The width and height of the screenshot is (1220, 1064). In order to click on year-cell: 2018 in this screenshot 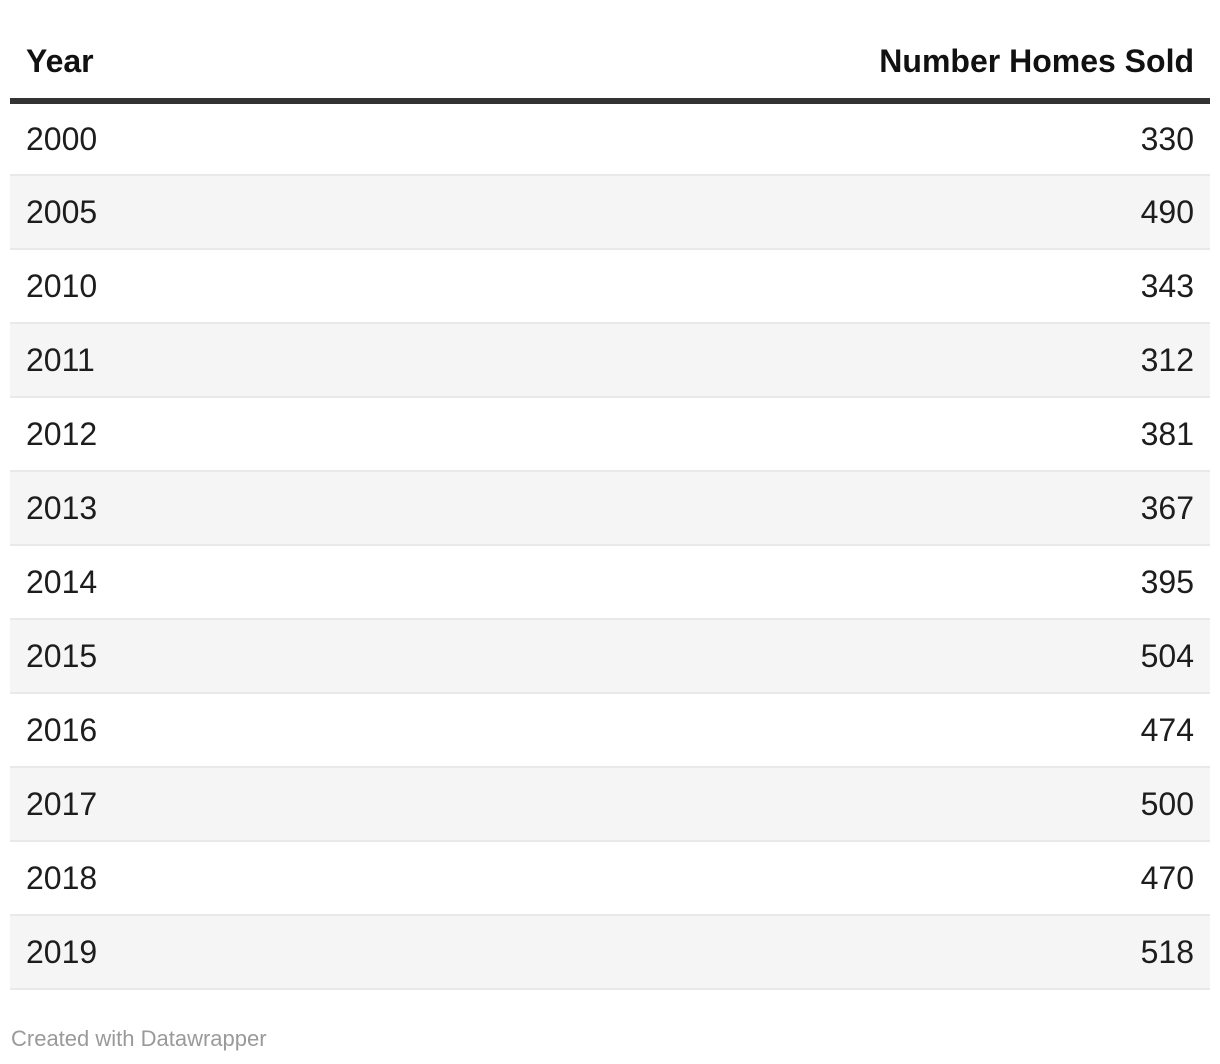, I will do `click(62, 878)`.